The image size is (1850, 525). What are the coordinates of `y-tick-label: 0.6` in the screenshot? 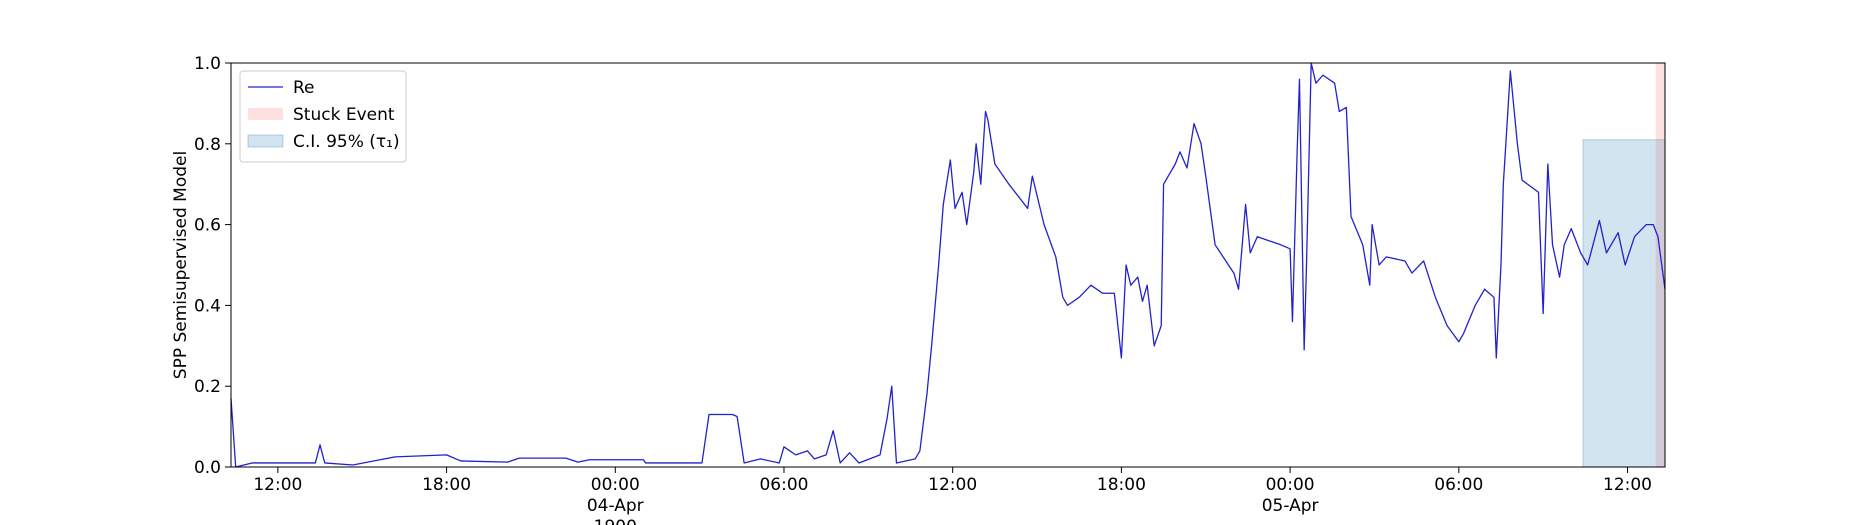 It's located at (207, 226).